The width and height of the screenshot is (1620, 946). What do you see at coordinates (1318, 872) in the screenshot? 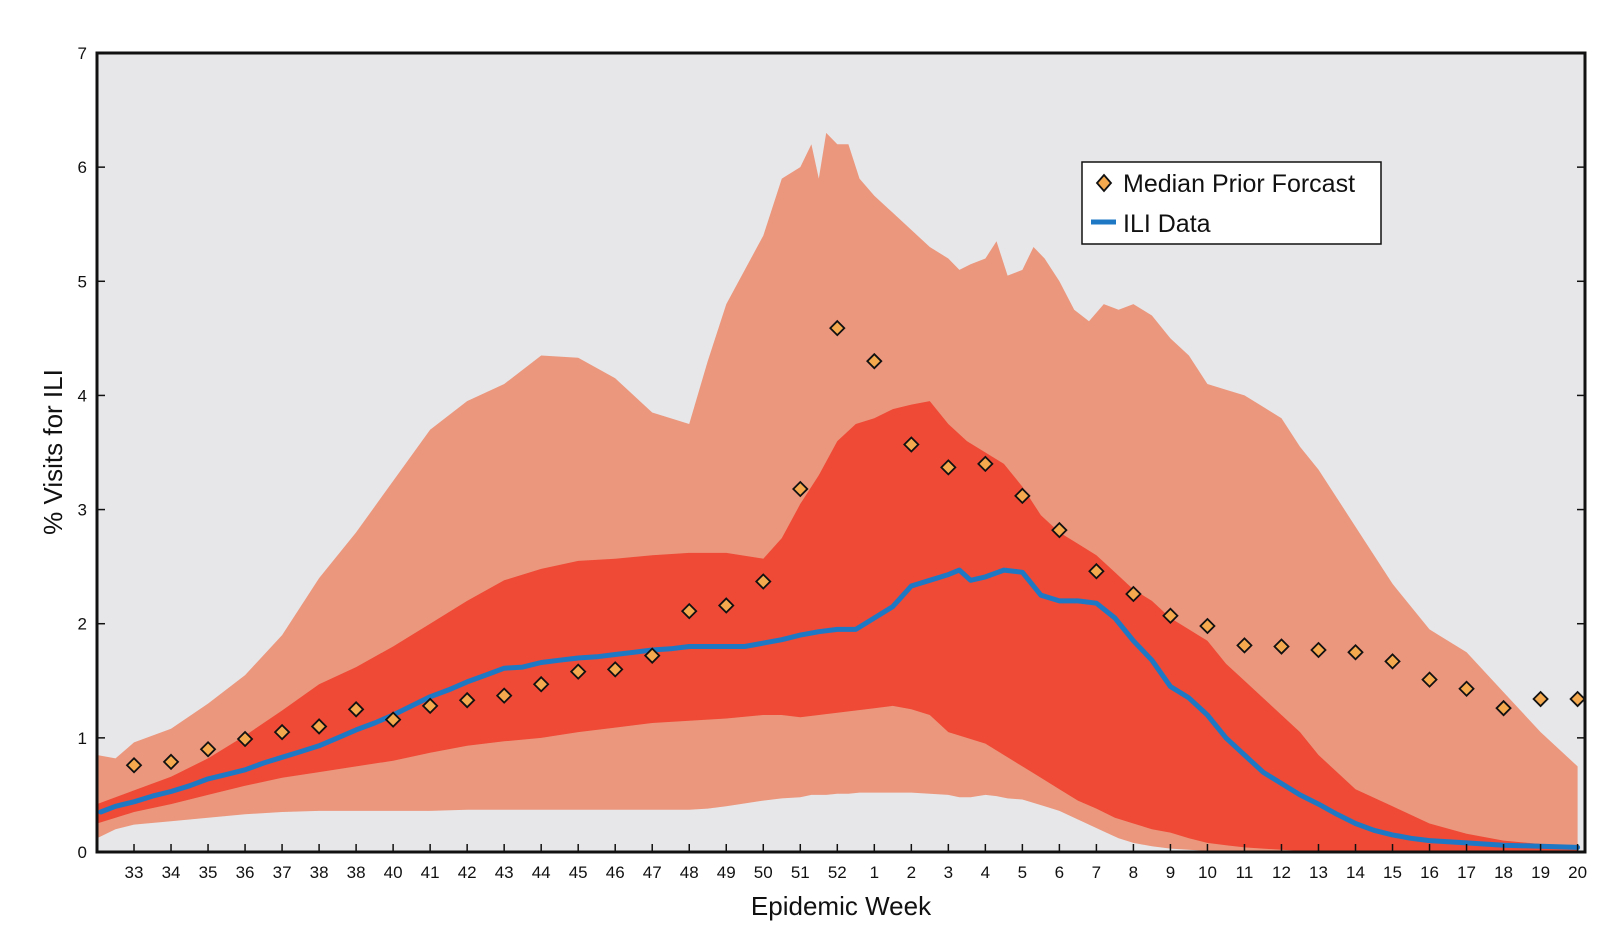
I see `x-tick-label: 13` at bounding box center [1318, 872].